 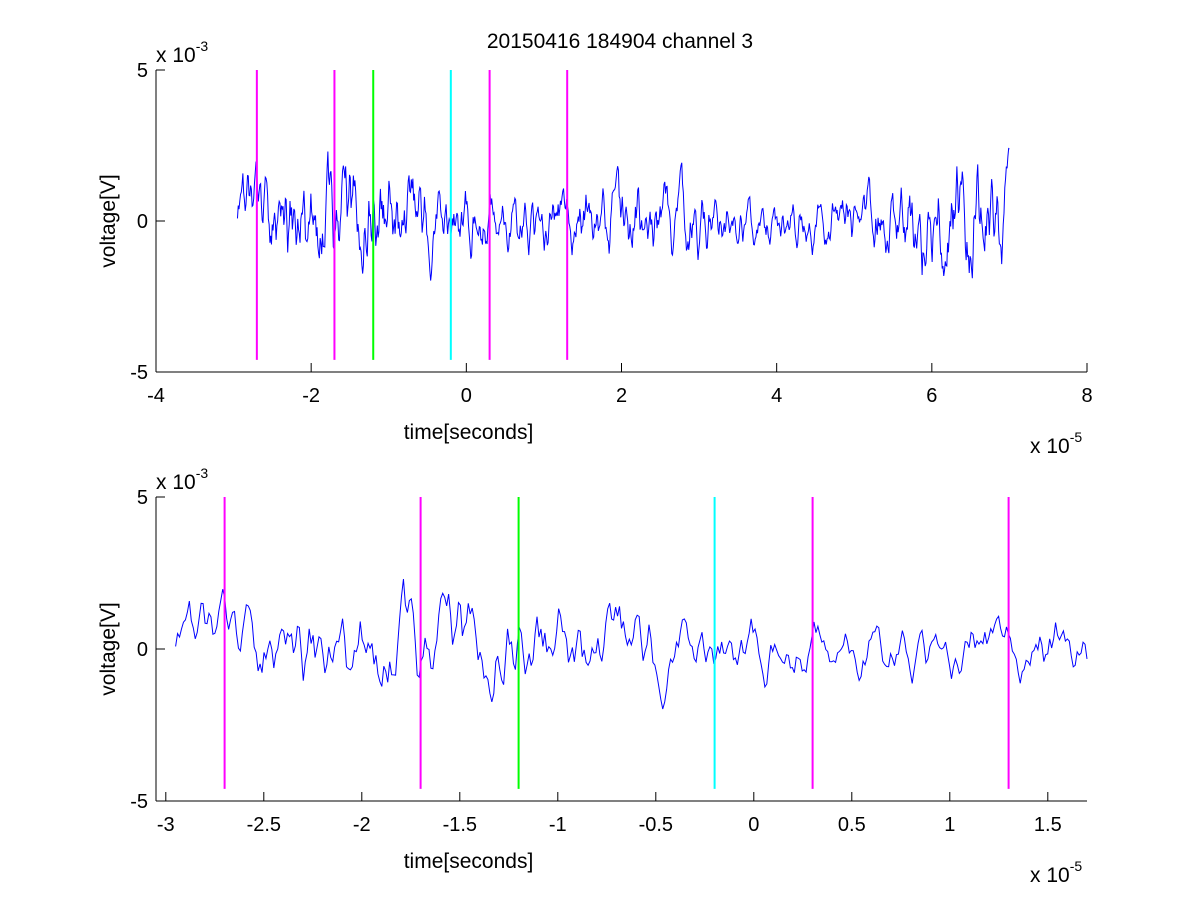 What do you see at coordinates (931, 396) in the screenshot?
I see `x-tick-label: 6` at bounding box center [931, 396].